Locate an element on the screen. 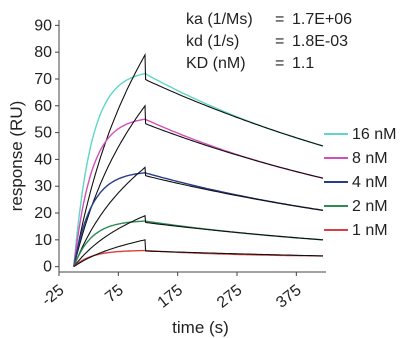 This screenshot has height=338, width=409. x-tick-label: 75 is located at coordinates (114, 294).